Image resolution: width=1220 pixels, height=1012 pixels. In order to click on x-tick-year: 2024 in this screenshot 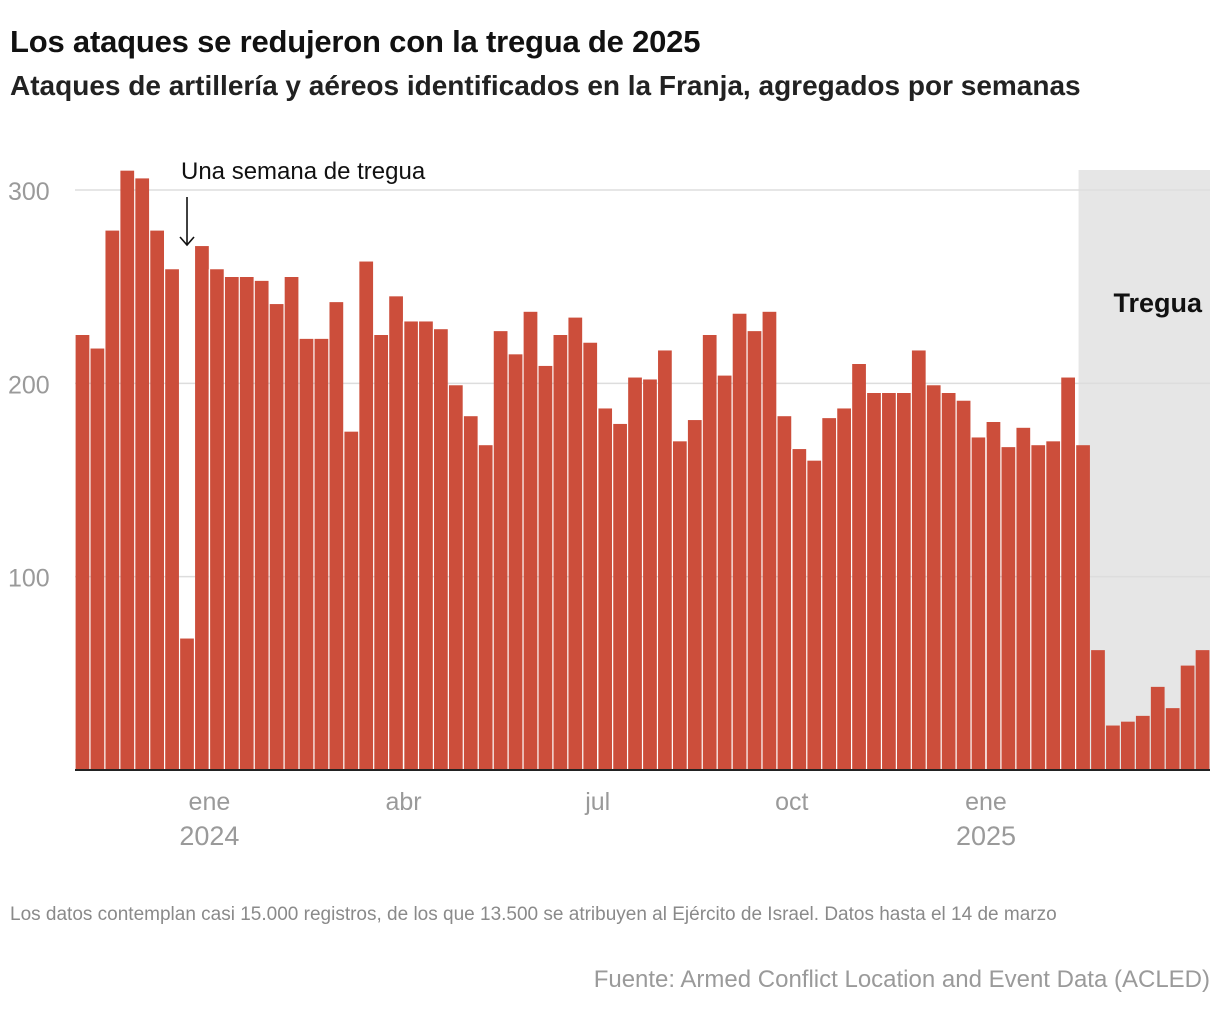, I will do `click(209, 836)`.